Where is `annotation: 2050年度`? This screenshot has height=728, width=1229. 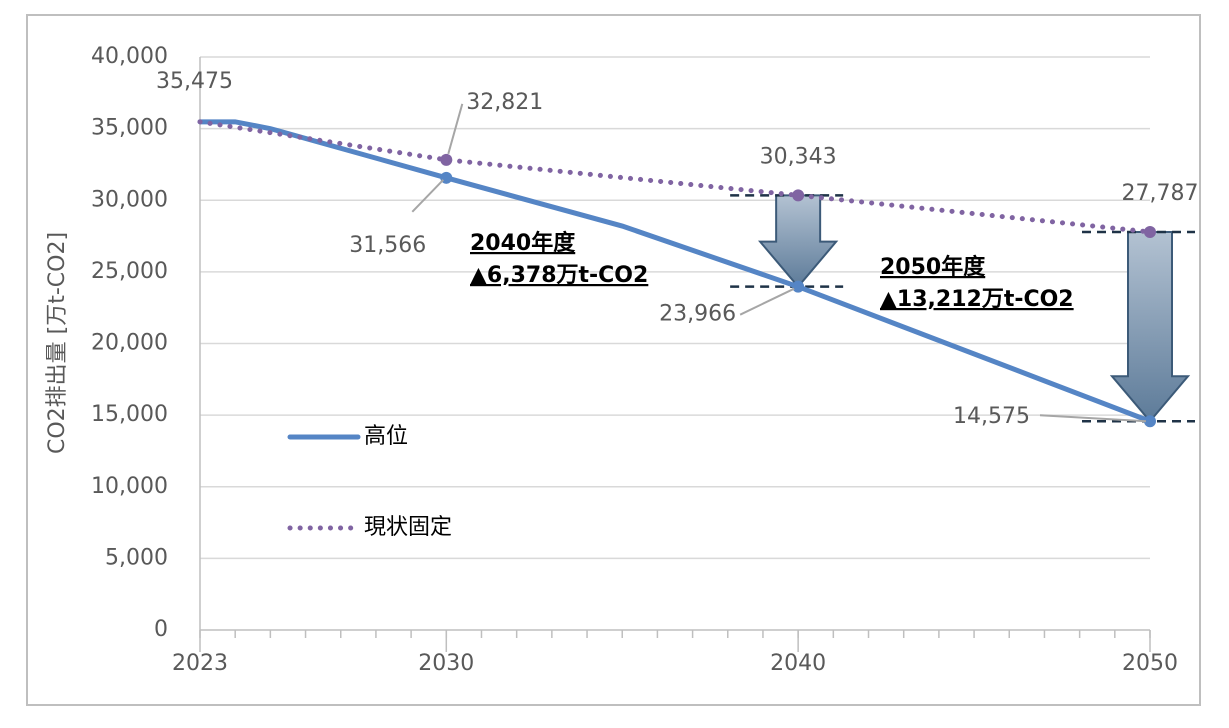 annotation: 2050年度 is located at coordinates (933, 267).